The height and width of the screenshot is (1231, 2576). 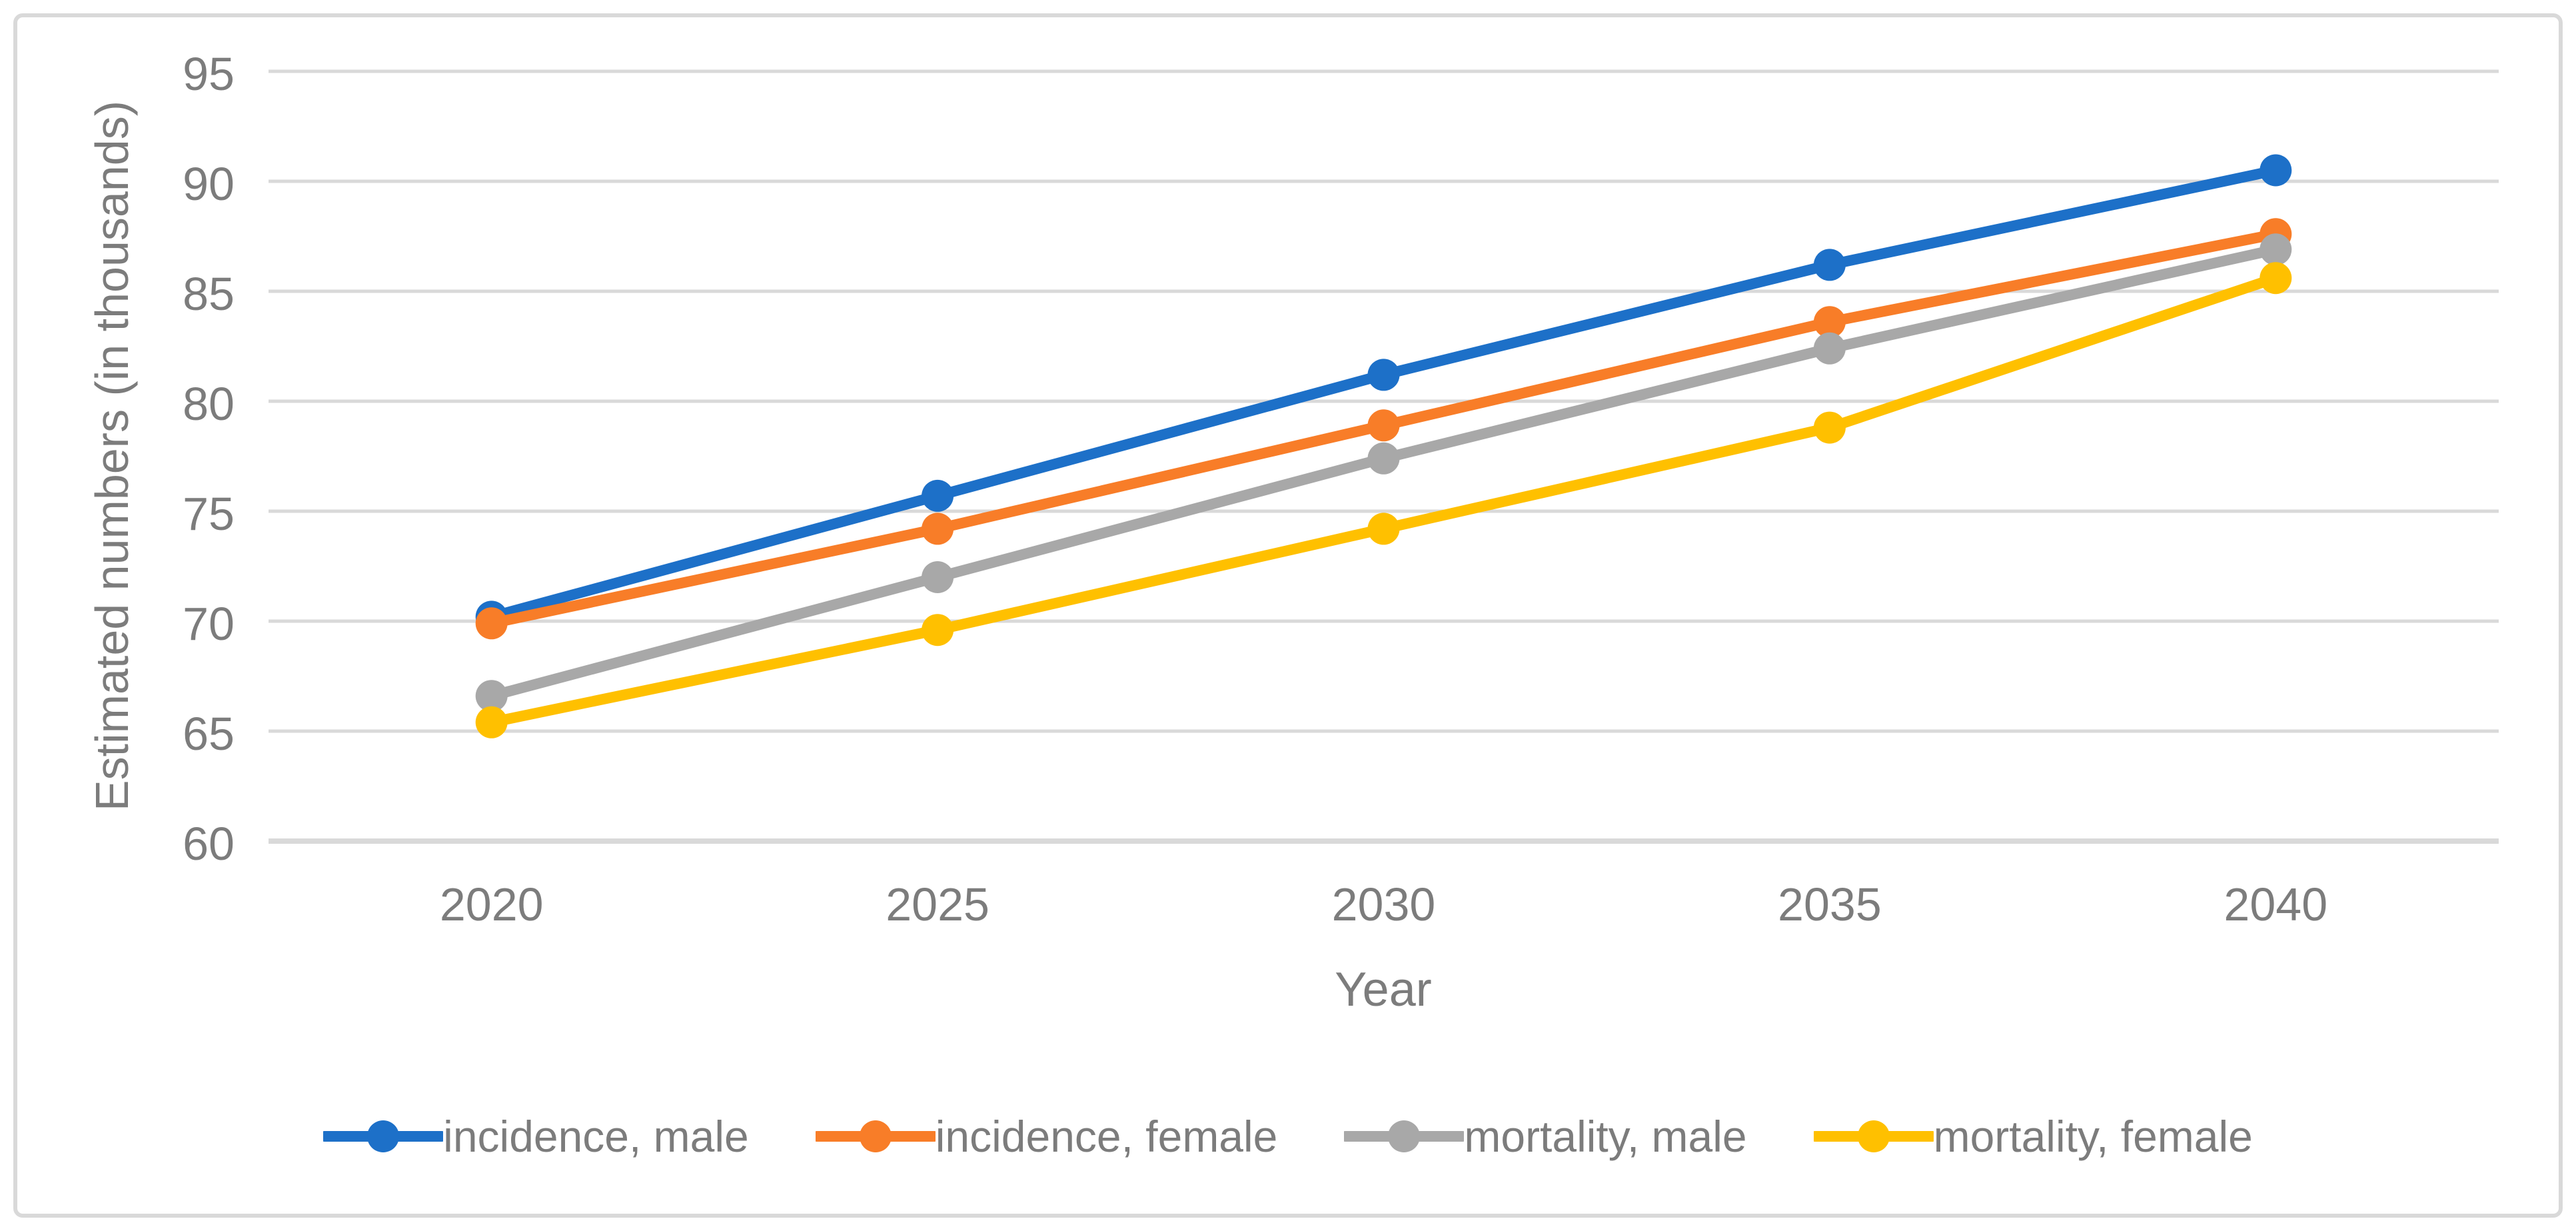 I want to click on y-tick-label: 85, so click(x=209, y=294).